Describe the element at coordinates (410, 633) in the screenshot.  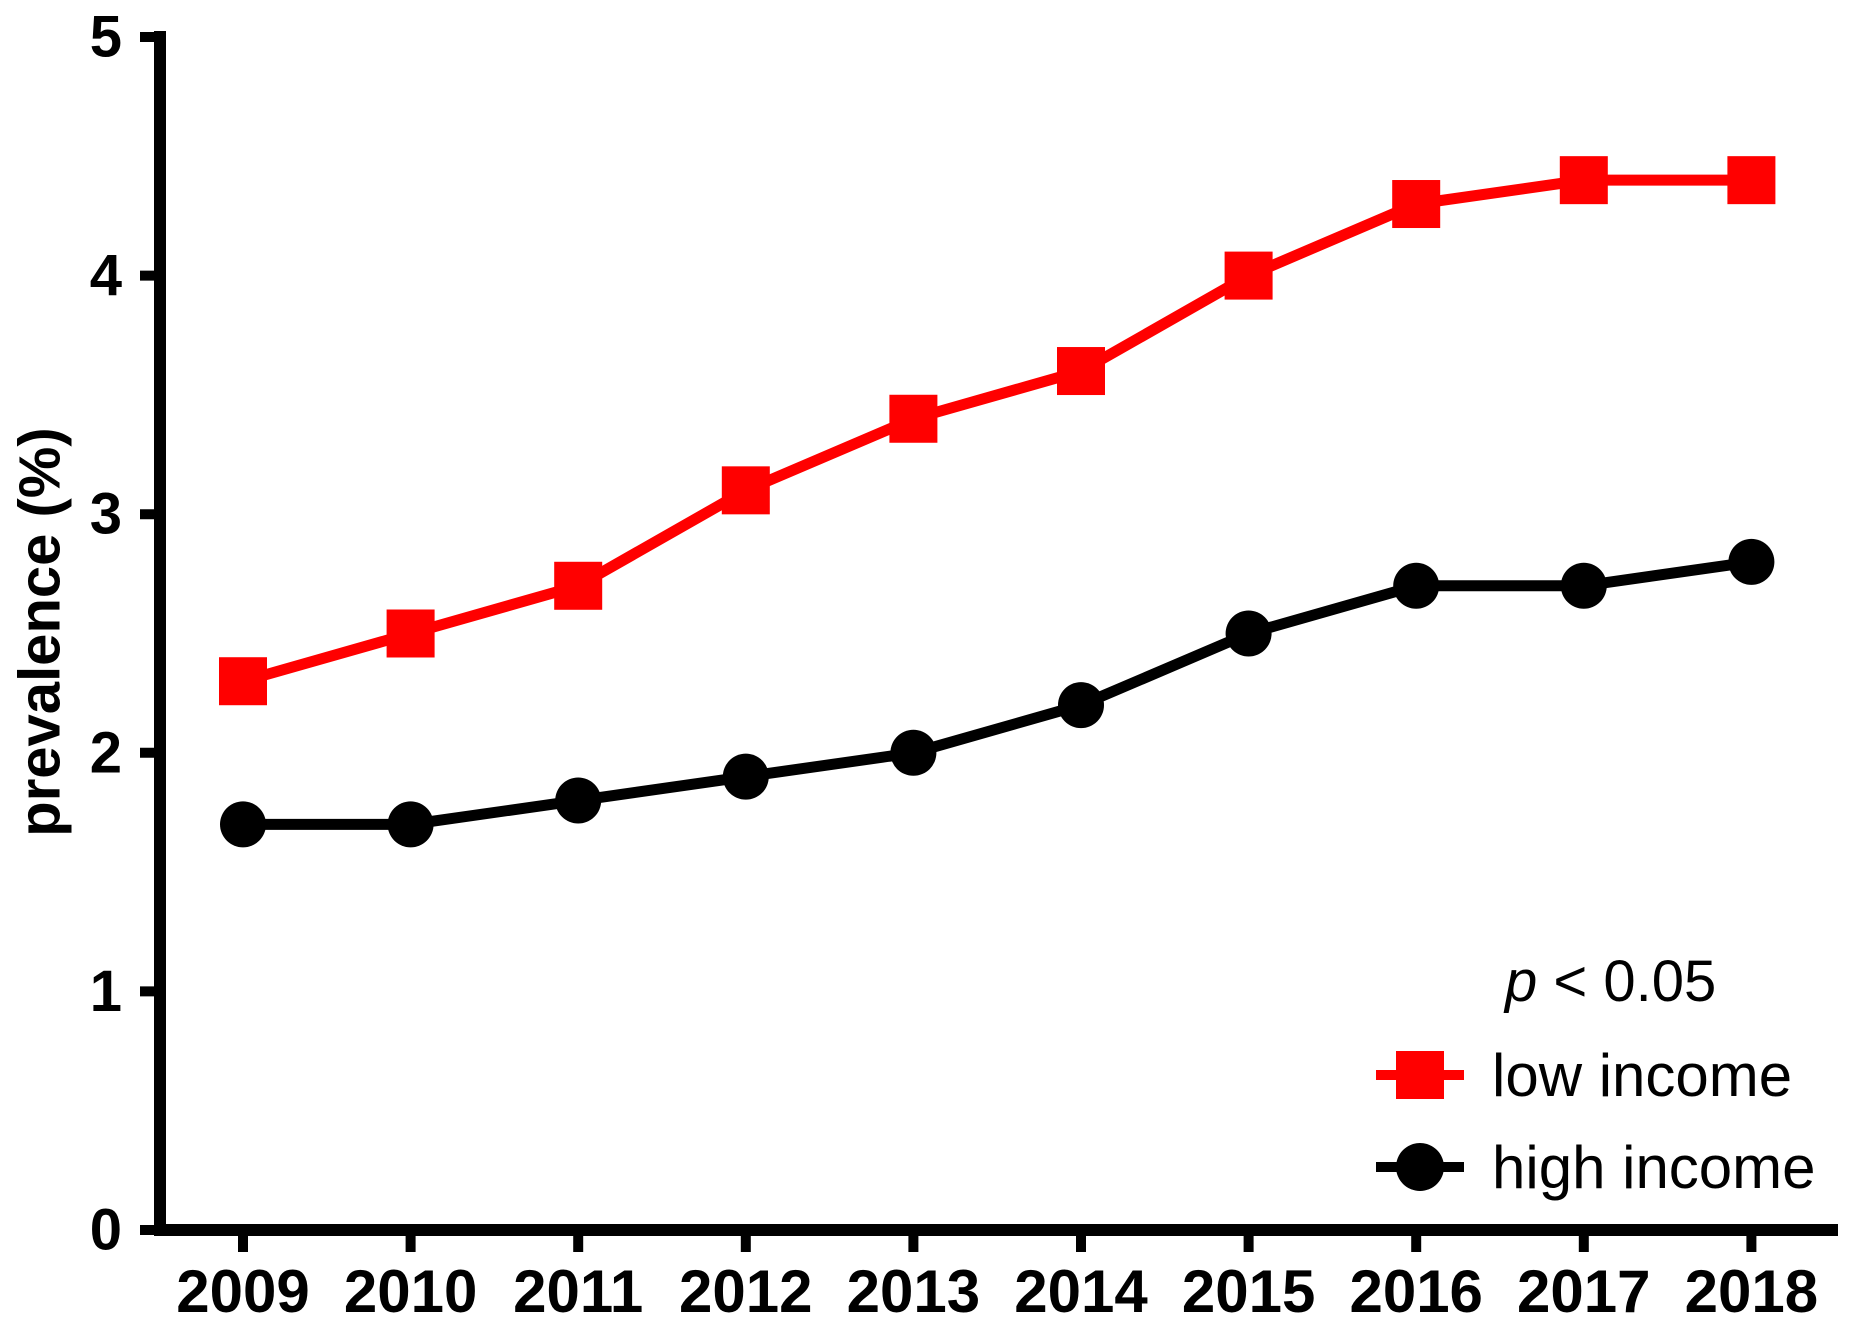
I see `data-point-low-income-2010` at that location.